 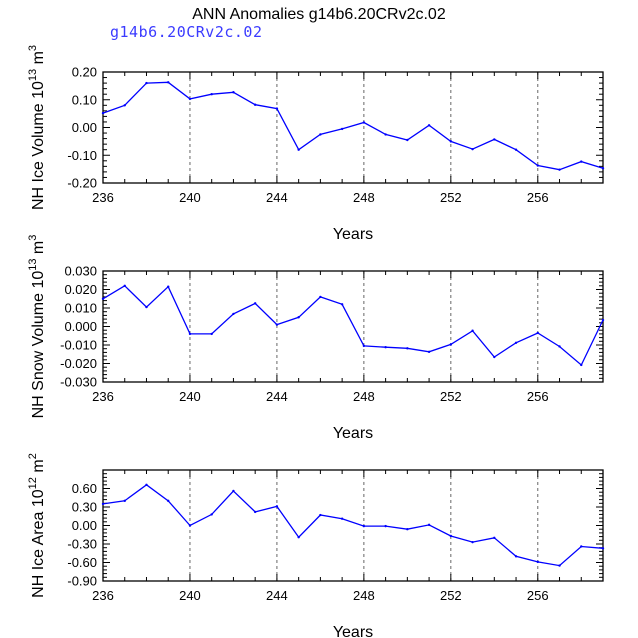 I want to click on y-tick-label: 0.000, so click(x=80, y=326).